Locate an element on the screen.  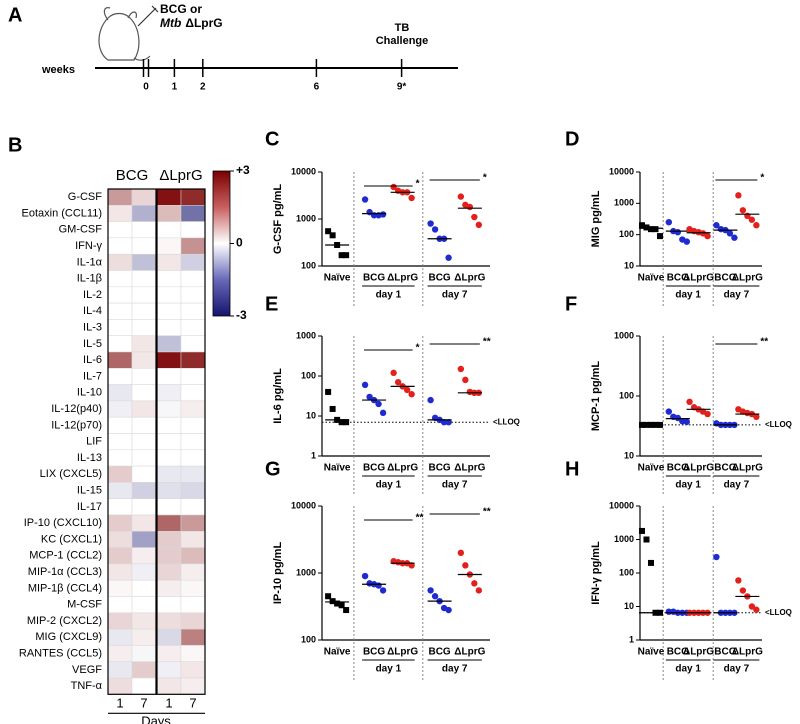
row-label: IL-15 is located at coordinates (89, 490).